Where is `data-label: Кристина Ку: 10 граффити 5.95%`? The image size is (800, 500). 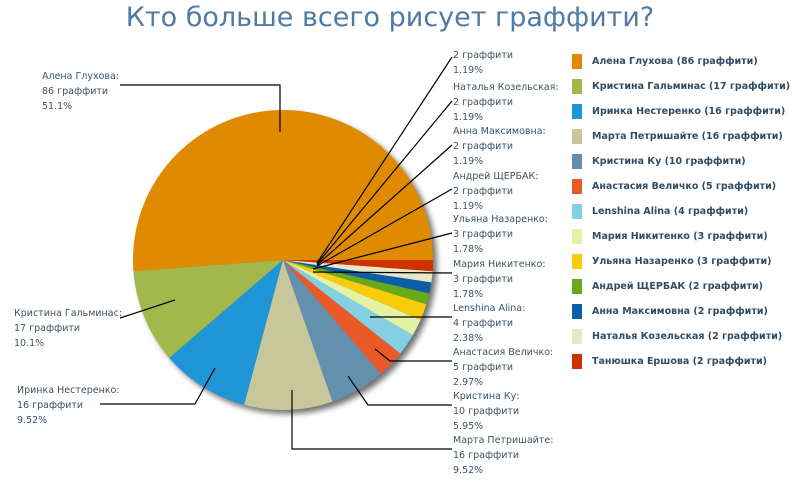
data-label: Кристина Ку: 10 граффити 5.95% is located at coordinates (486, 412).